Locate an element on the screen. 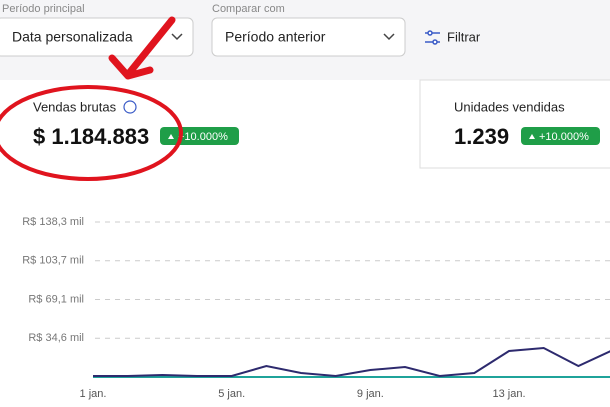 The width and height of the screenshot is (610, 407). main-period-label: Período principal is located at coordinates (43, 9).